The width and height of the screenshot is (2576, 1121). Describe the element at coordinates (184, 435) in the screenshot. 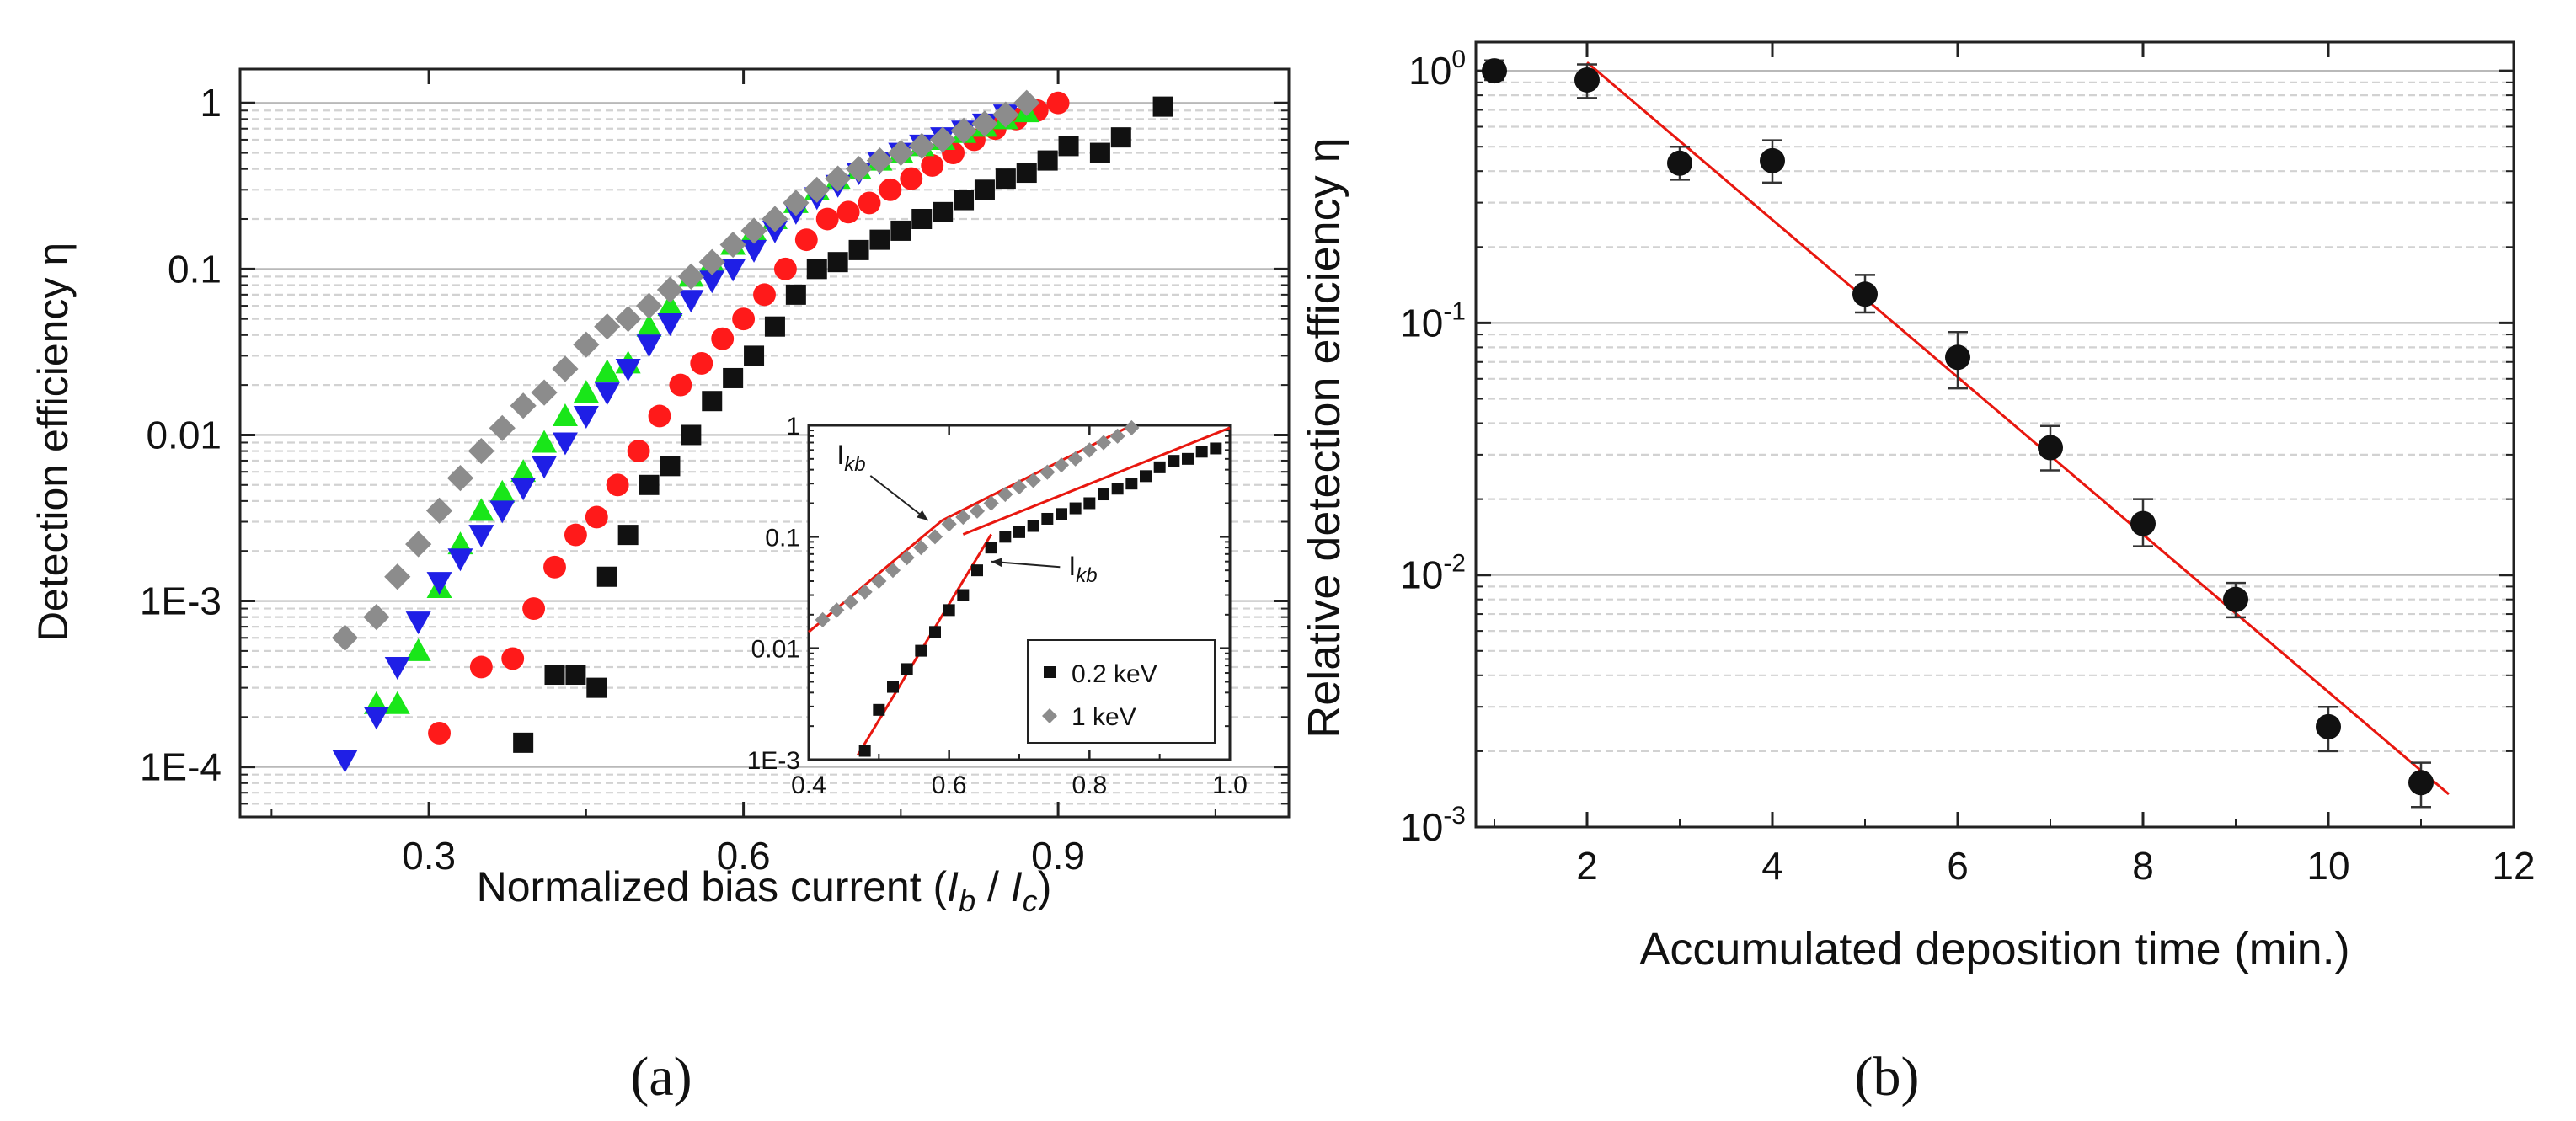

I see `chart-a-y-tick-label: 0.01` at that location.